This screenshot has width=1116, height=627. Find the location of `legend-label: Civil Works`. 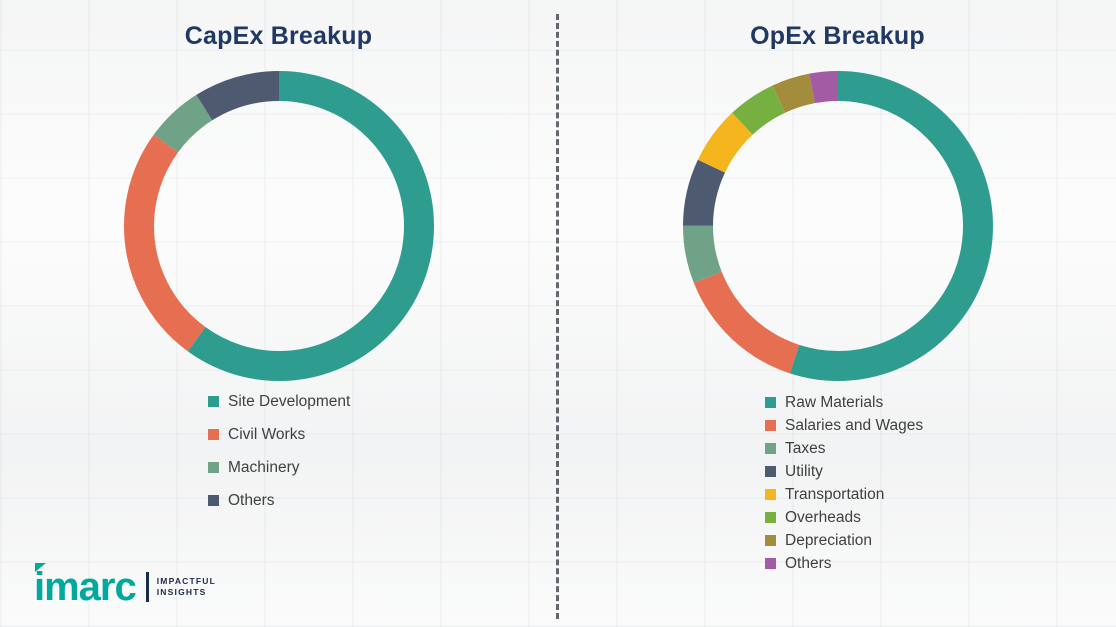

legend-label: Civil Works is located at coordinates (267, 434).